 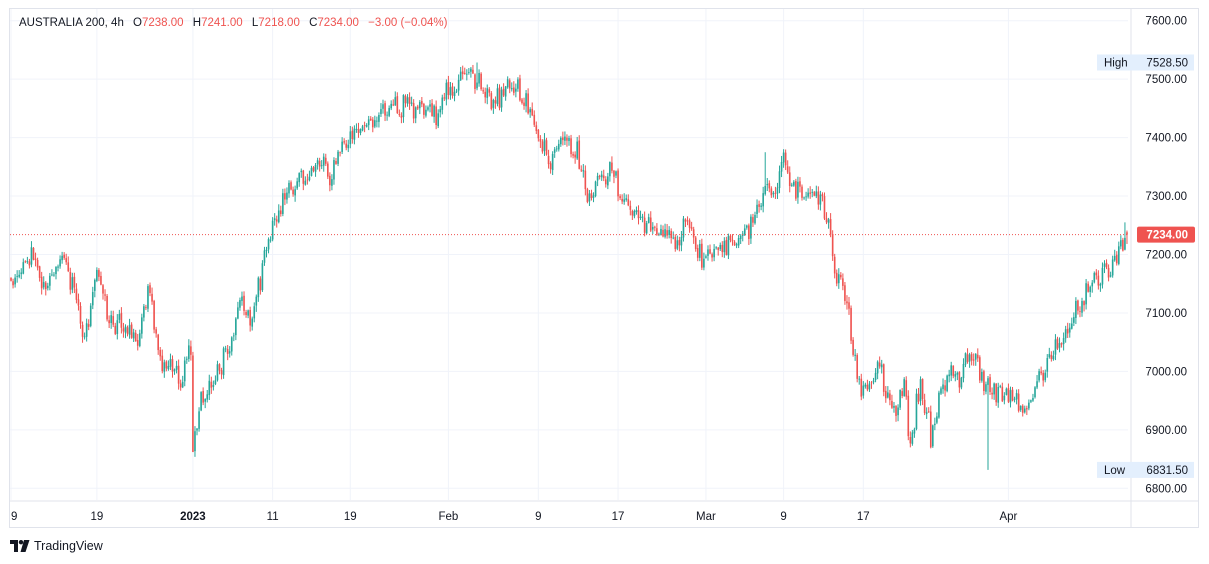 What do you see at coordinates (1166, 431) in the screenshot?
I see `y-tick-label: 6900.00` at bounding box center [1166, 431].